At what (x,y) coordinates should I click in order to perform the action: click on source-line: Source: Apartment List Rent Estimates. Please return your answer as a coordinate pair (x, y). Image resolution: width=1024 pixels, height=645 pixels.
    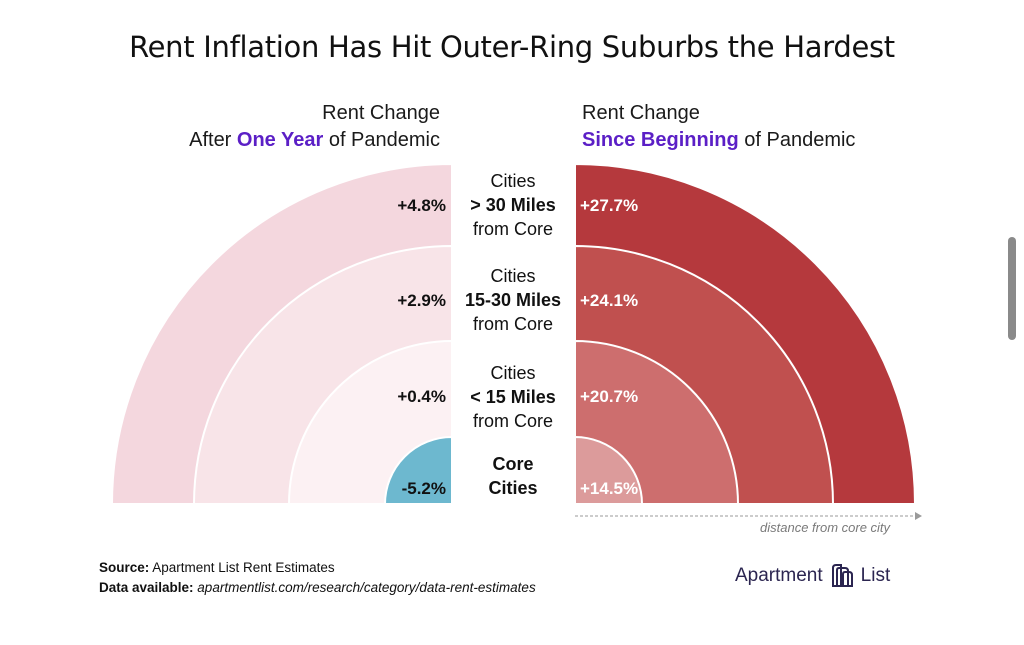
    Looking at the image, I should click on (217, 567).